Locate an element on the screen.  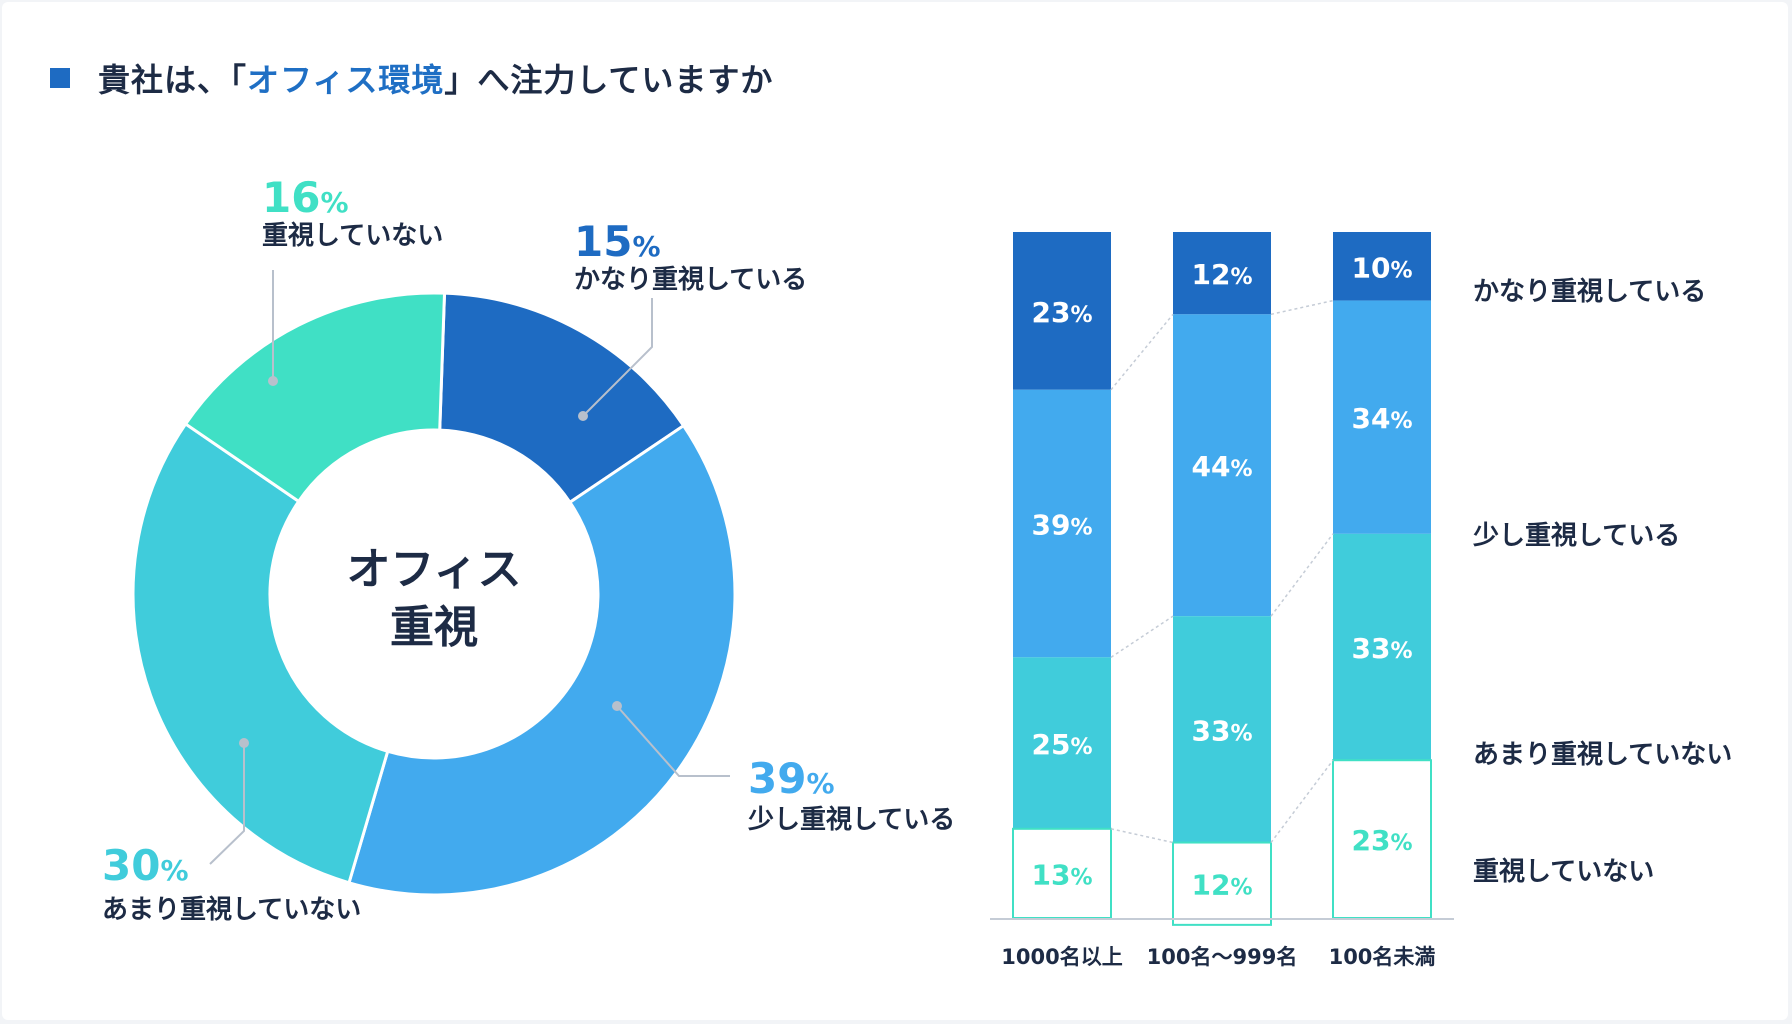
bar-label-under-100-very: 10% is located at coordinates (1381, 267).